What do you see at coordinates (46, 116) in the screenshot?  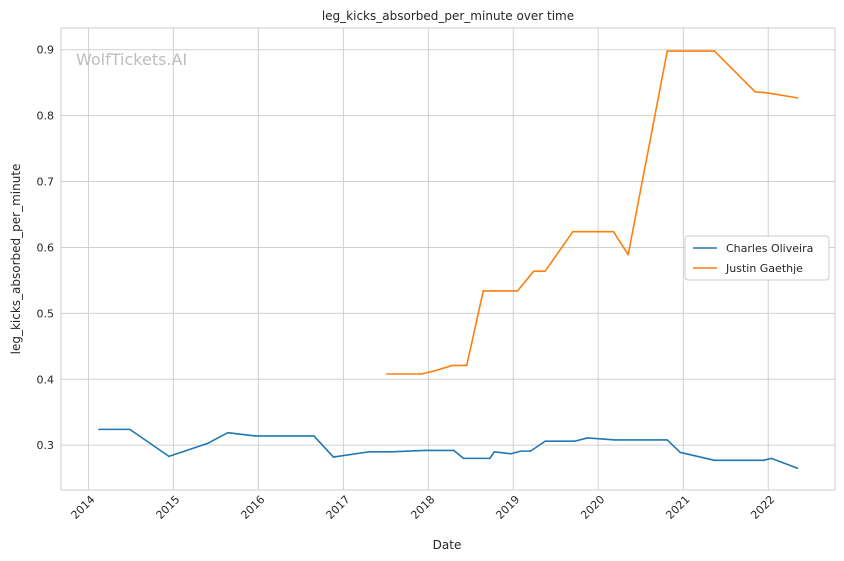 I see `y-tick-label: 0.8` at bounding box center [46, 116].